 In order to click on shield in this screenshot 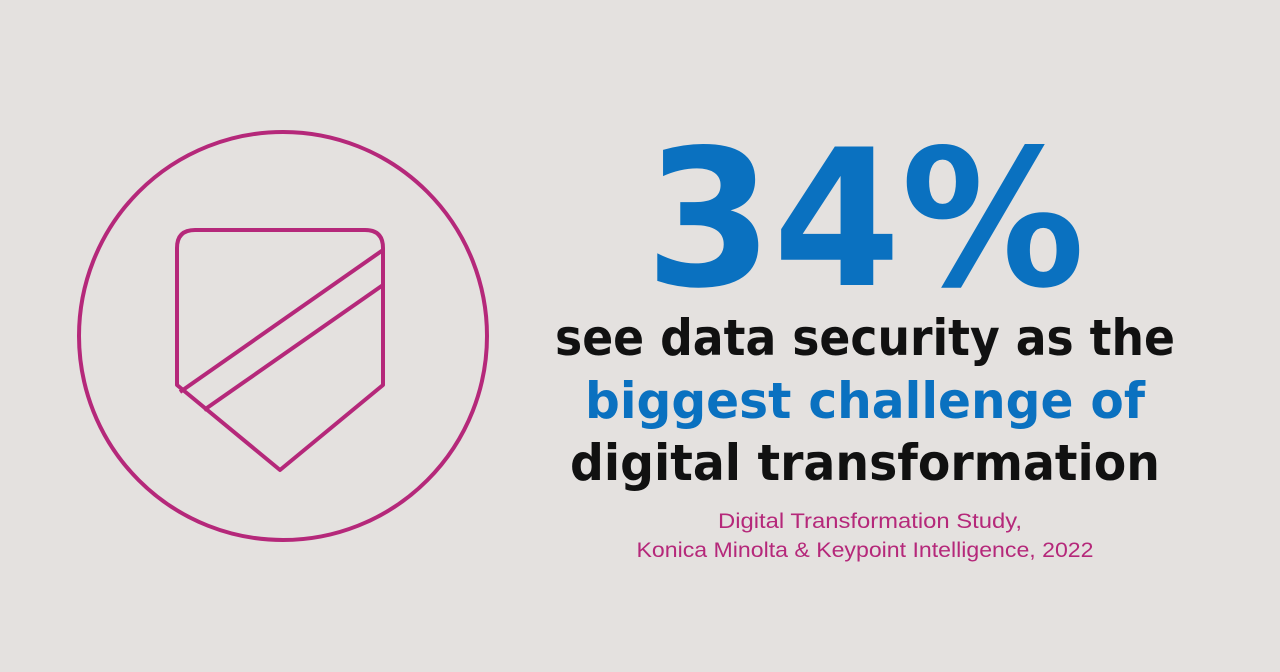, I will do `click(280, 350)`.